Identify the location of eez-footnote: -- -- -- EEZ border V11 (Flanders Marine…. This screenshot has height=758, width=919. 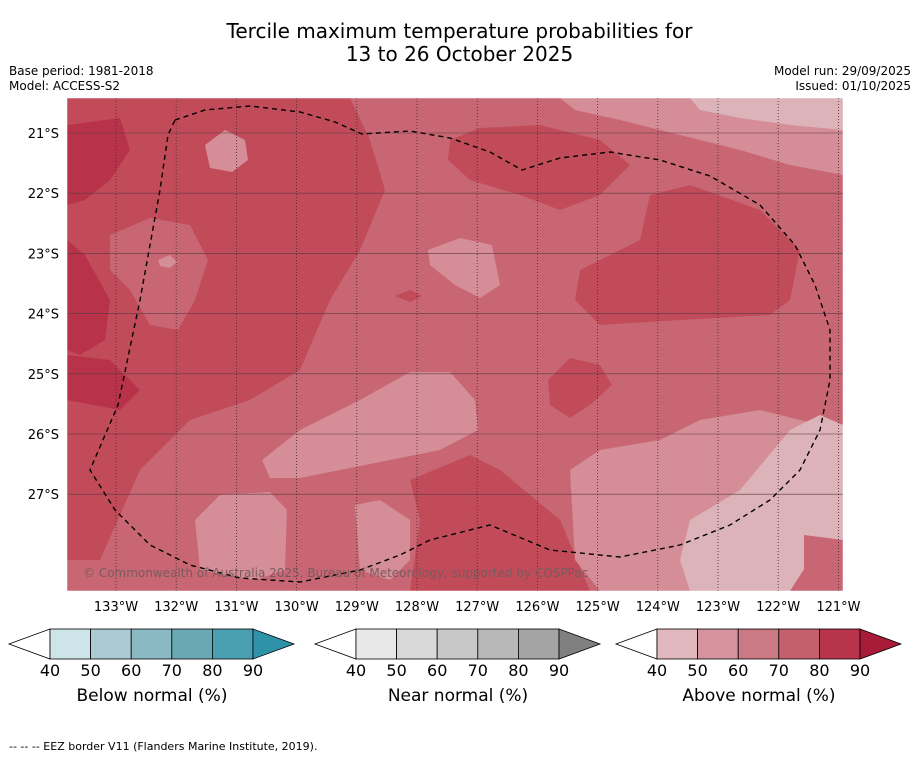
(163, 746).